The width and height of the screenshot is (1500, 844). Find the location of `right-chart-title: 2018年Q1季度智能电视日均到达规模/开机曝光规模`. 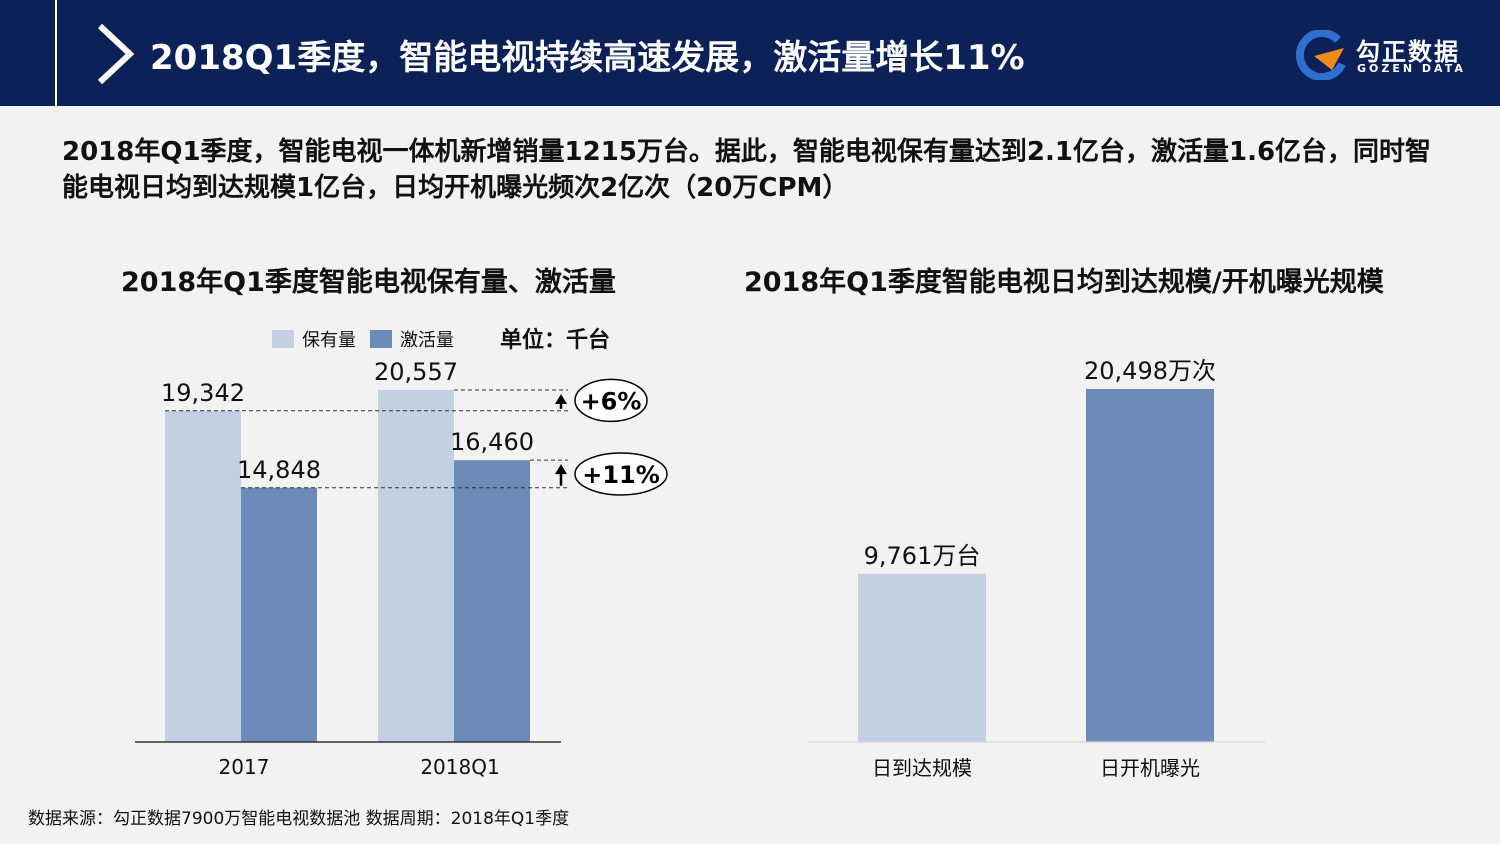

right-chart-title: 2018年Q1季度智能电视日均到达规模/开机曝光规模 is located at coordinates (1064, 282).